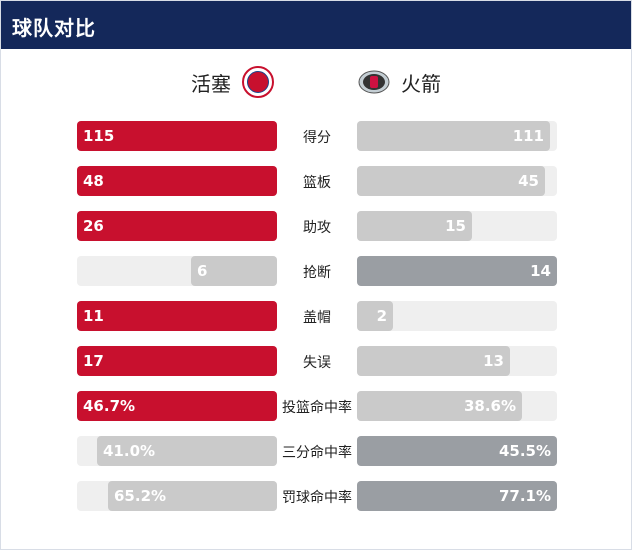  I want to click on stat-label: 助攻, so click(317, 228).